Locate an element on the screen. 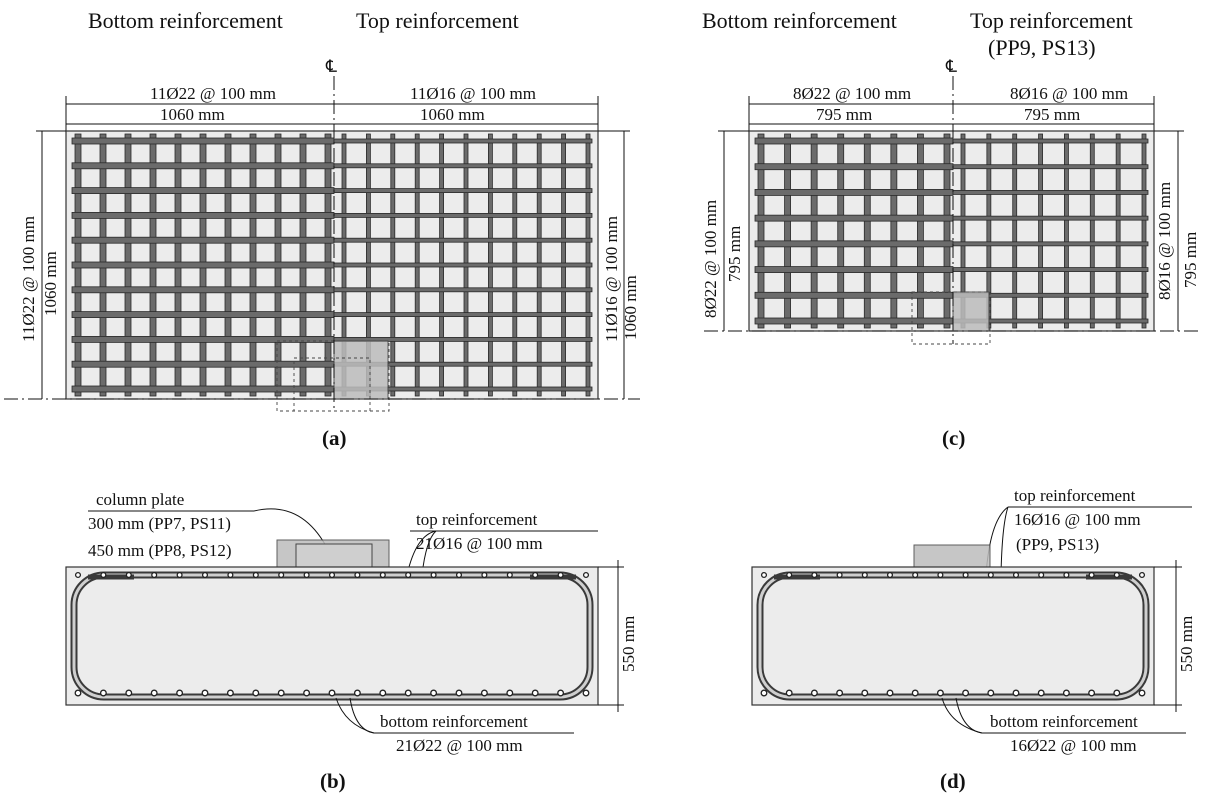  panel-c-plate-outline is located at coordinates (951, 318).